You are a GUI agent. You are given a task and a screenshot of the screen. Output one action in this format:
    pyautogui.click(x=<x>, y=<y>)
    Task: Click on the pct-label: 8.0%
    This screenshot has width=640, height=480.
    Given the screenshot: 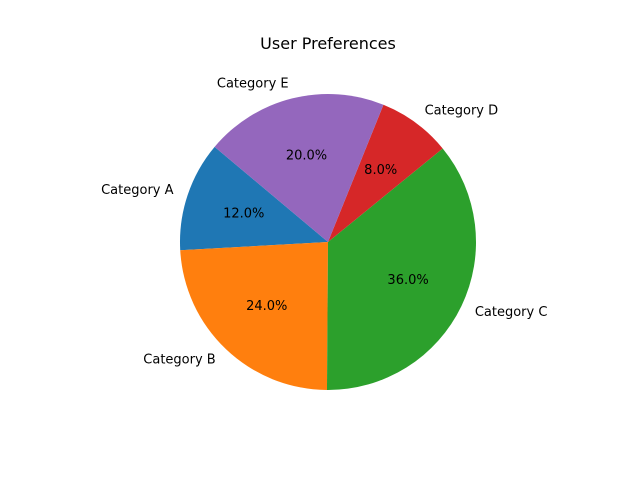 What is the action you would take?
    pyautogui.click(x=380, y=170)
    